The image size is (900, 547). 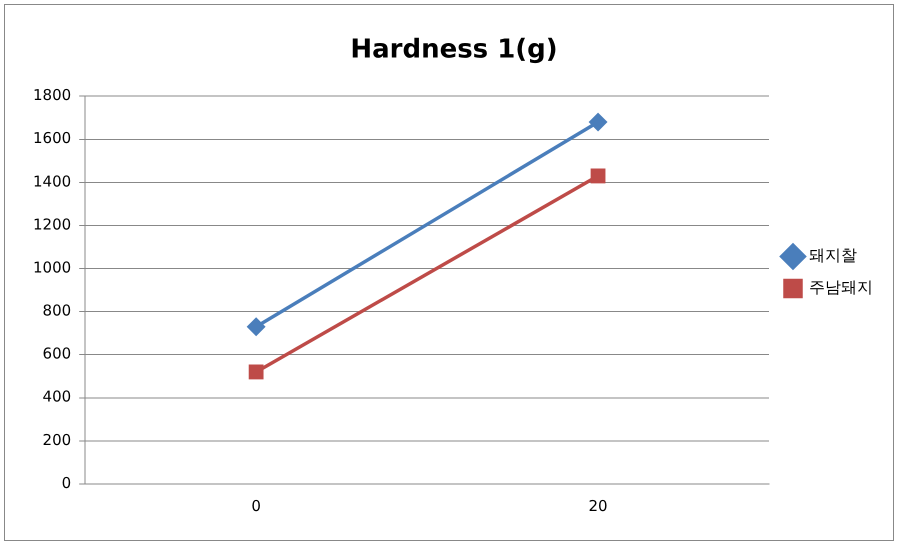 What do you see at coordinates (67, 483) in the screenshot?
I see `y-tick-label: 0` at bounding box center [67, 483].